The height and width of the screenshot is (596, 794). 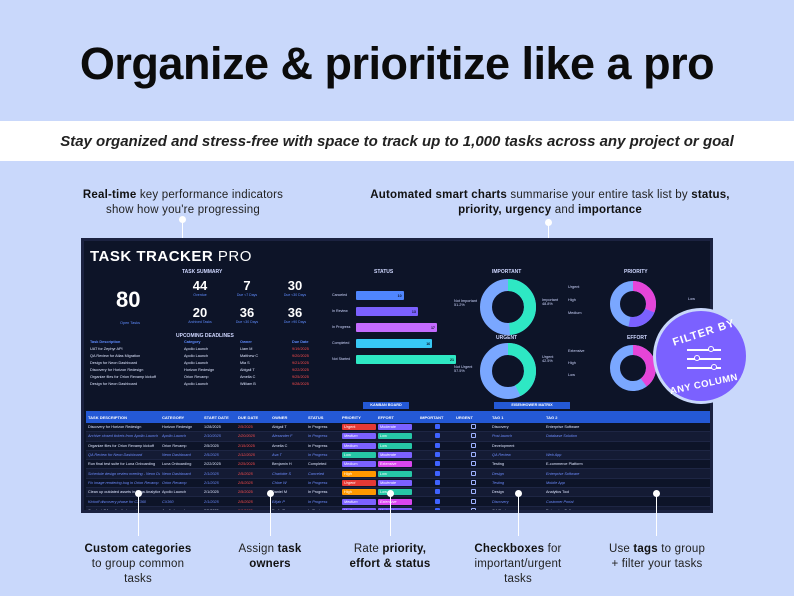 I want to click on column-header: TASK DESCRIPTION, so click(x=108, y=417).